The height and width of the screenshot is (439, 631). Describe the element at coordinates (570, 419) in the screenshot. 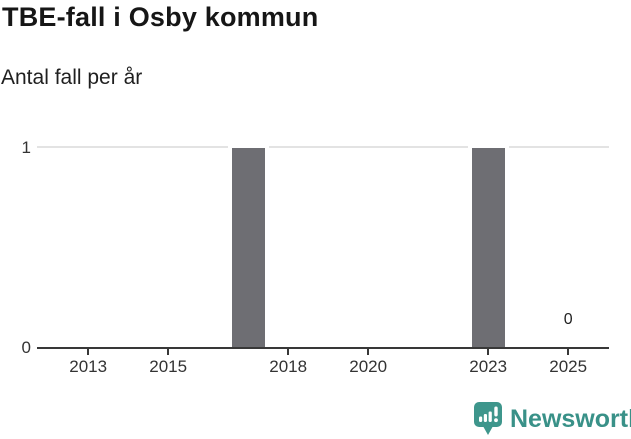

I see `brand-name: Newsworthy` at that location.